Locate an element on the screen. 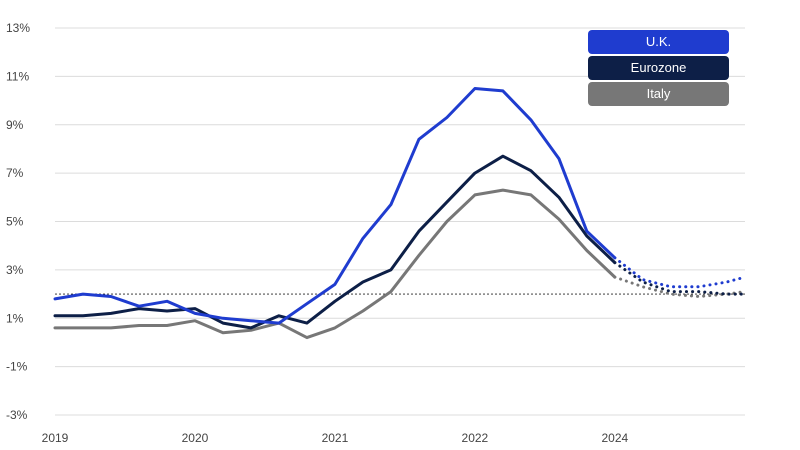 This screenshot has width=800, height=450. y-tick-label: 3% is located at coordinates (15, 270).